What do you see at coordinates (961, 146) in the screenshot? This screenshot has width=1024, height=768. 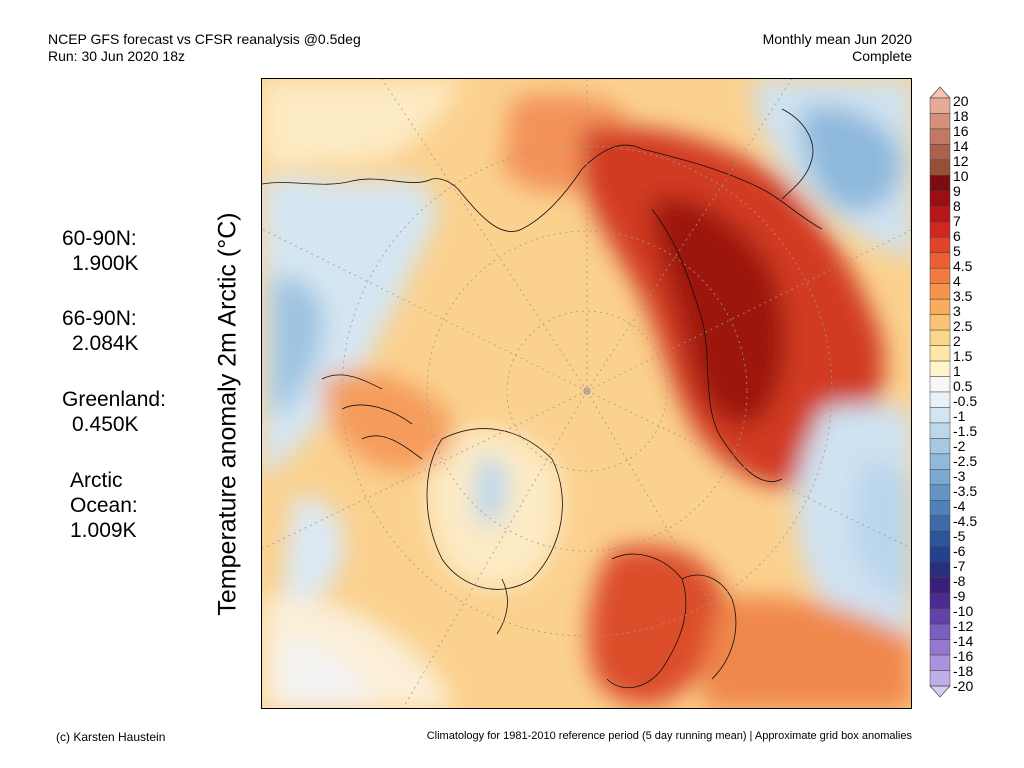 I see `colorbar-tick-label: 14` at bounding box center [961, 146].